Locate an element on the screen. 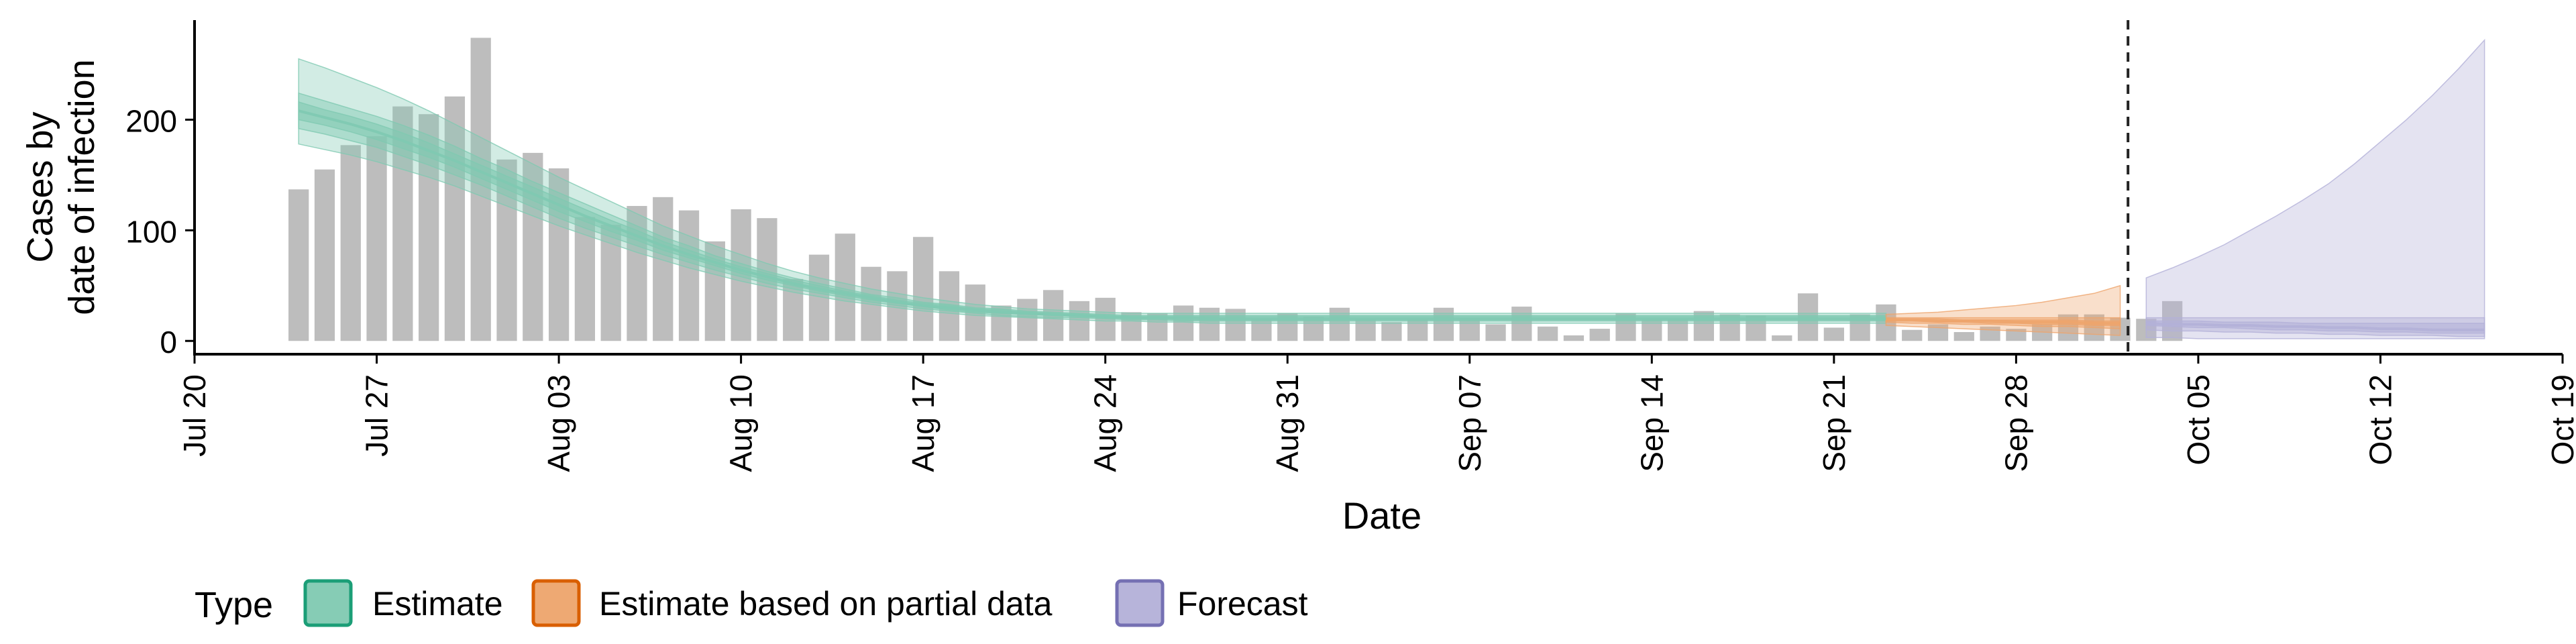 This screenshot has width=2576, height=644. estimate-based-on-partial-data-median-line is located at coordinates (2003, 321).